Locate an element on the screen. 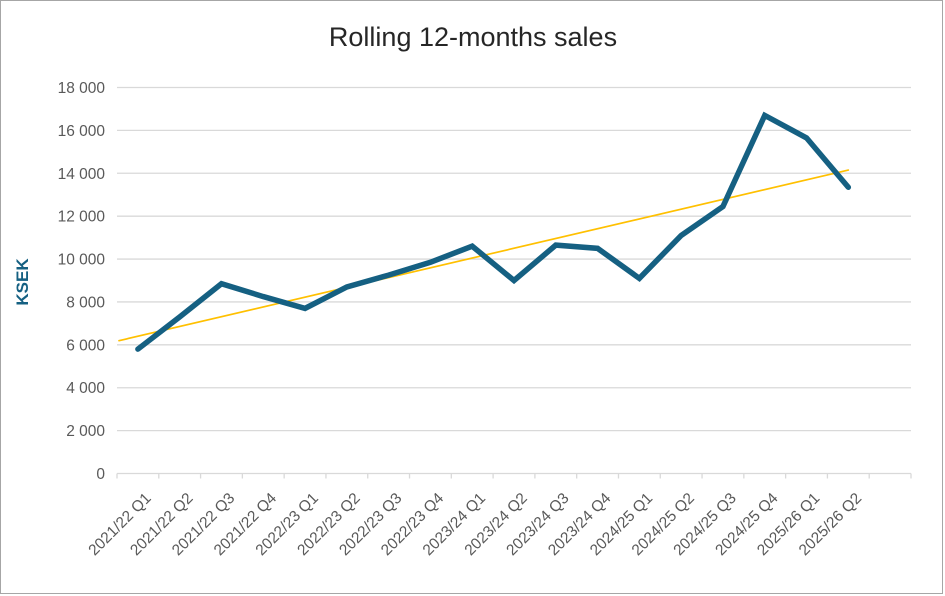 This screenshot has width=945, height=596. y-tick-label: 12 000 is located at coordinates (82, 217).